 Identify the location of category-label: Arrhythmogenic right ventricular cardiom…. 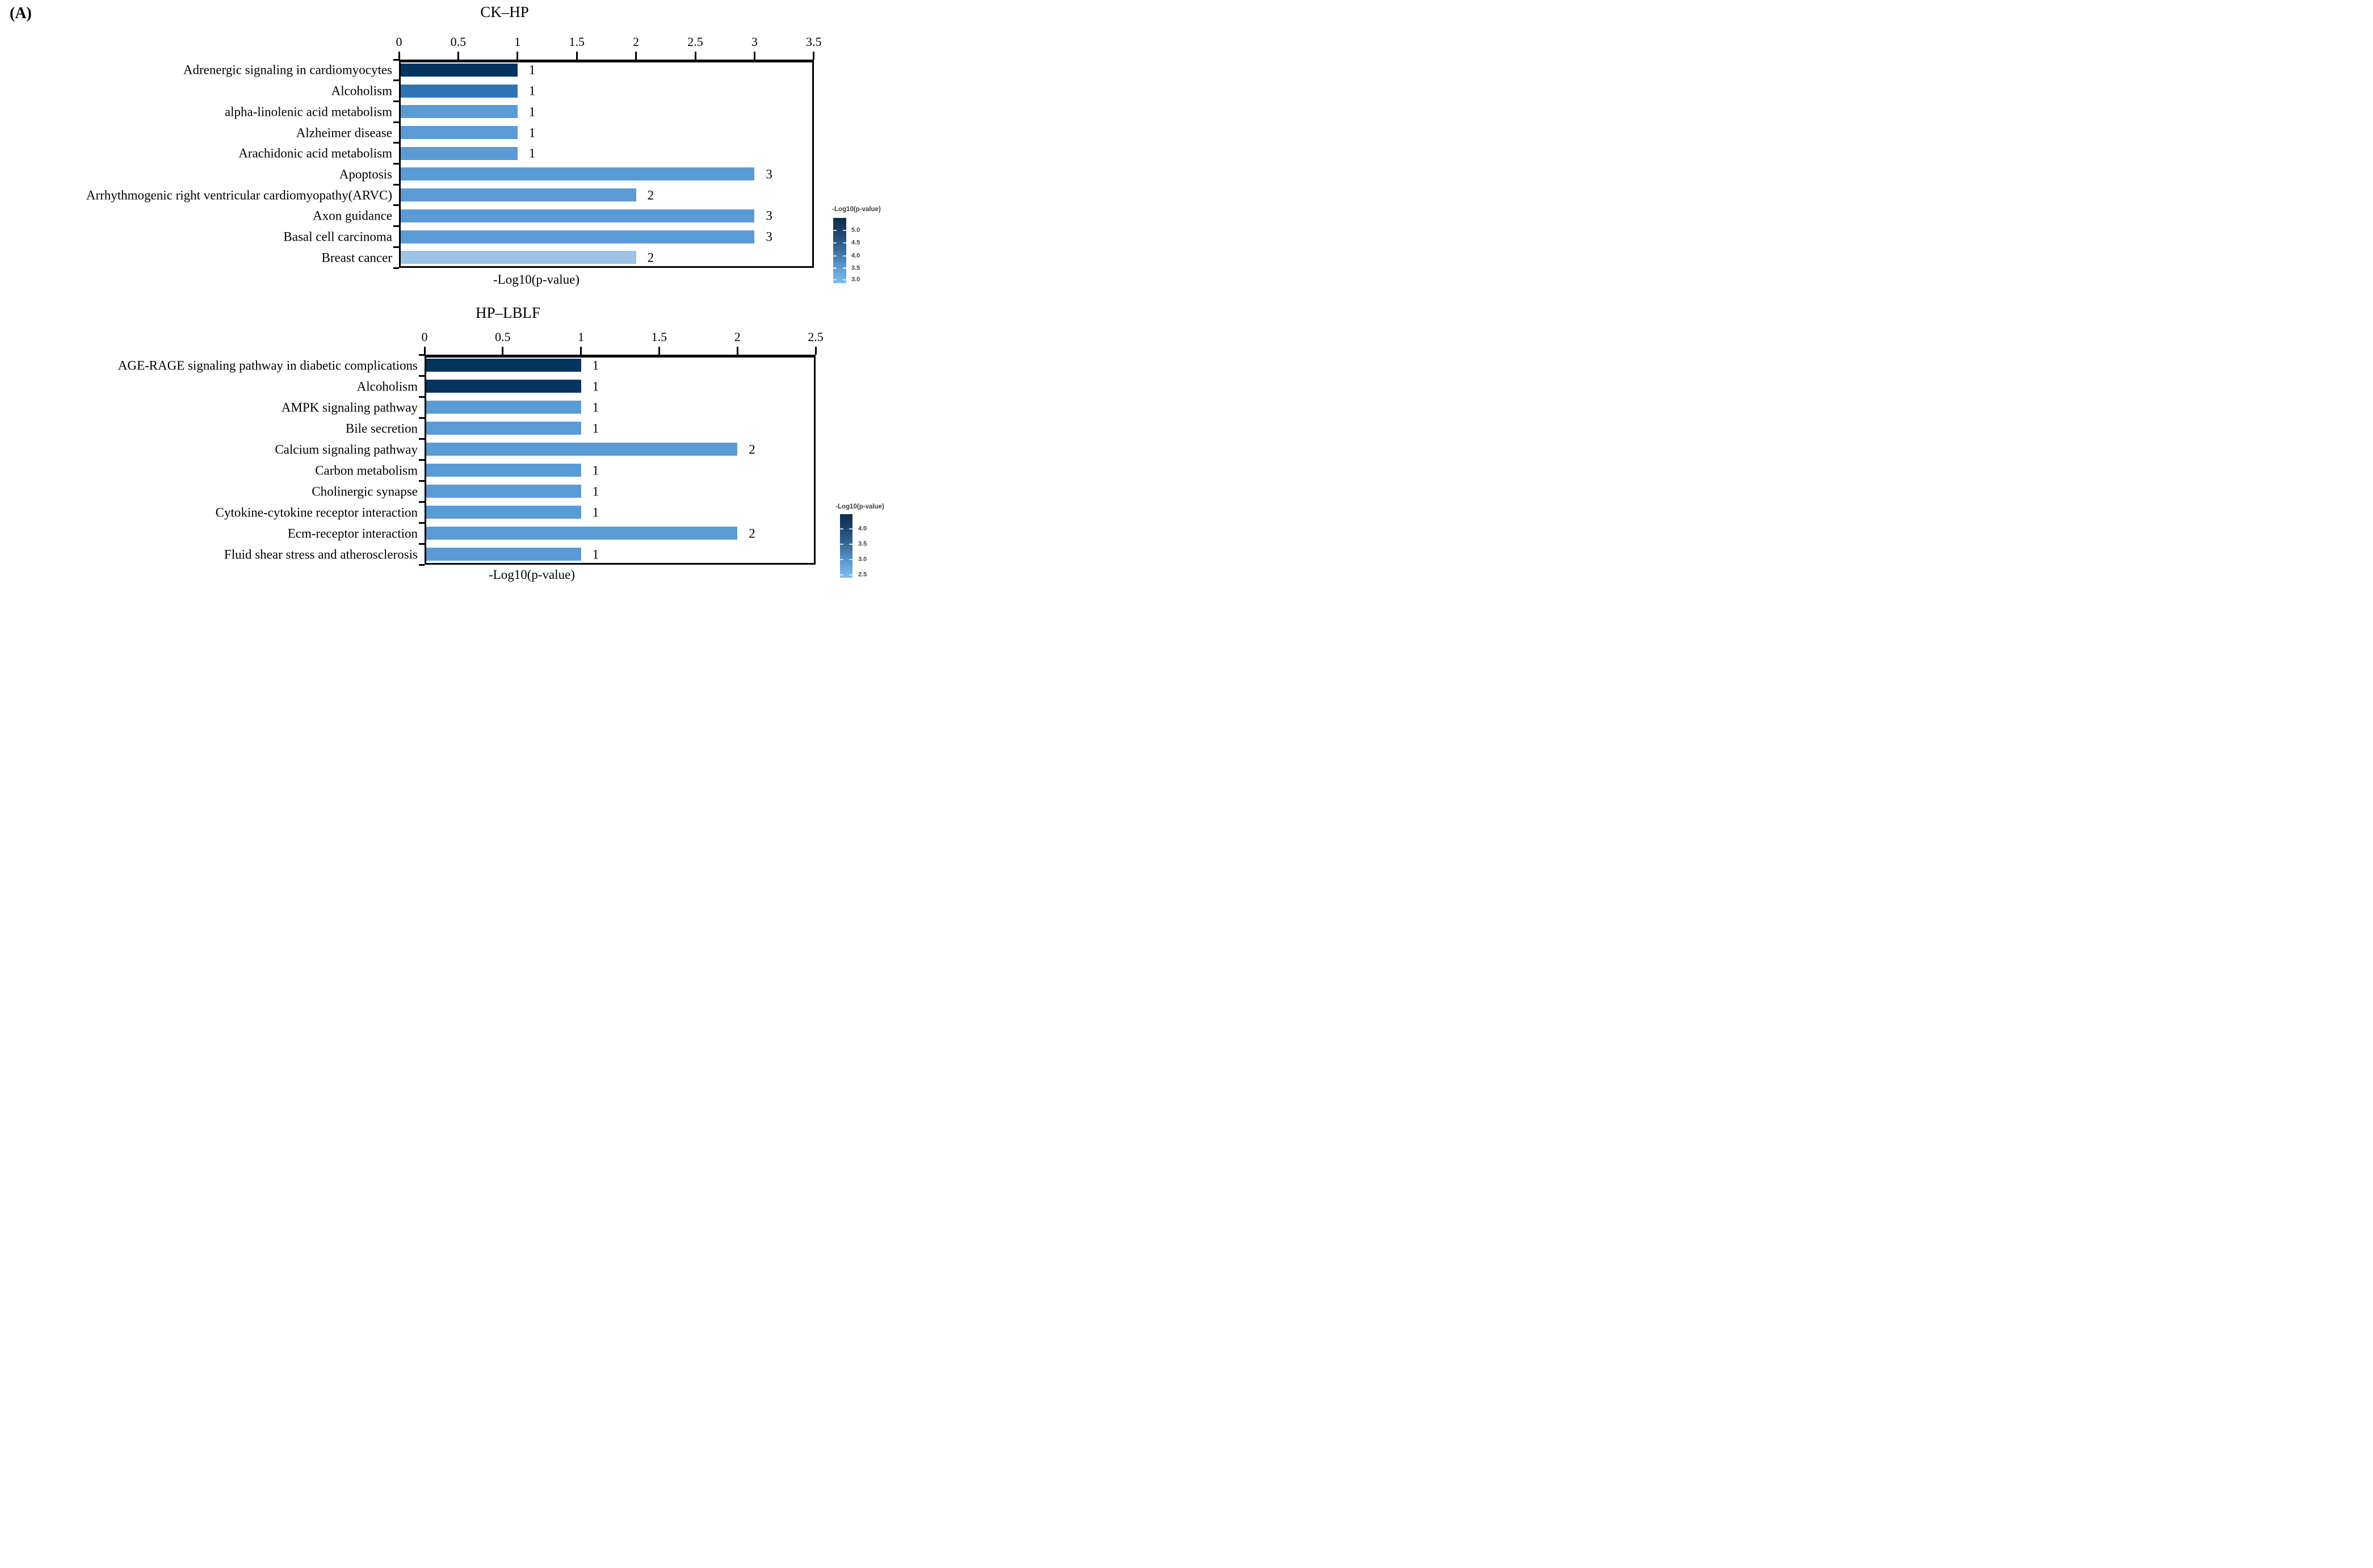
(239, 195).